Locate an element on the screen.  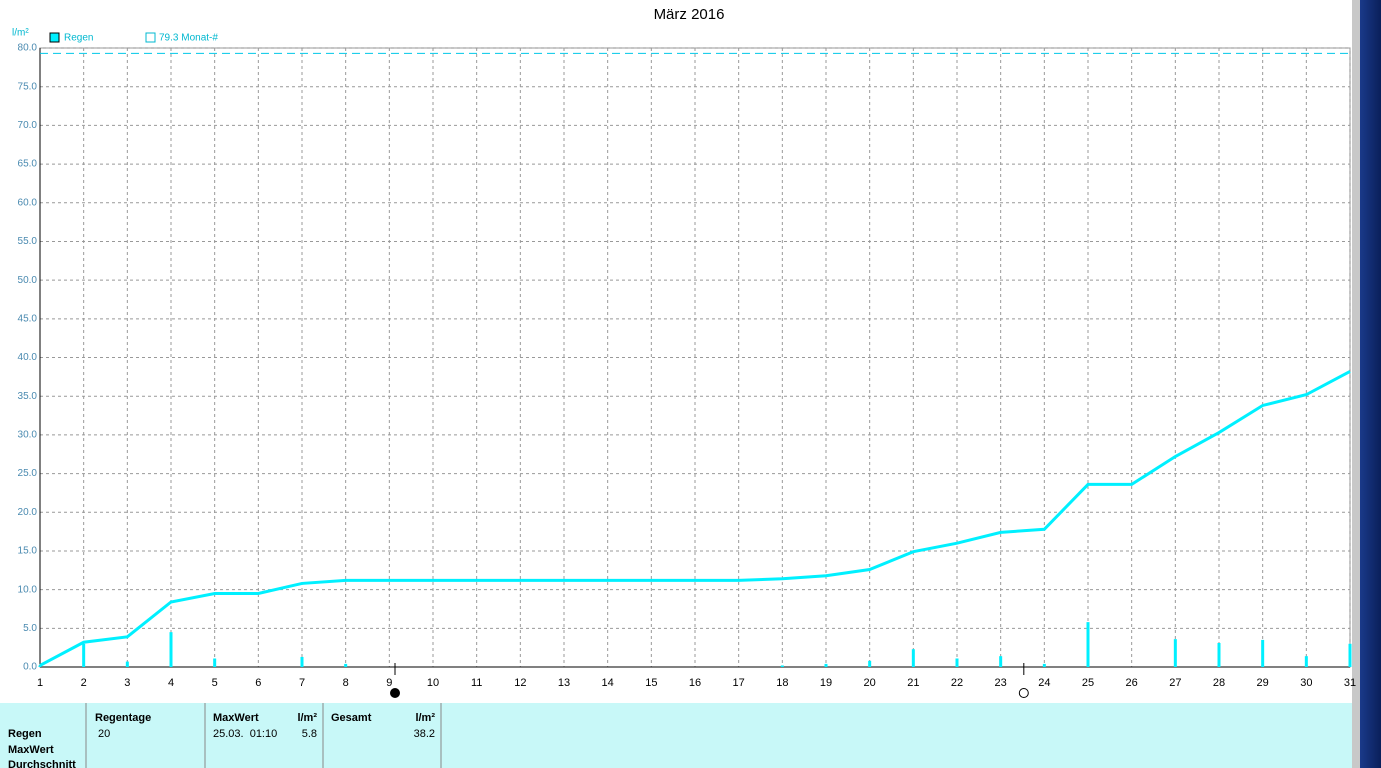
chart-title: März 2016 is located at coordinates (689, 14).